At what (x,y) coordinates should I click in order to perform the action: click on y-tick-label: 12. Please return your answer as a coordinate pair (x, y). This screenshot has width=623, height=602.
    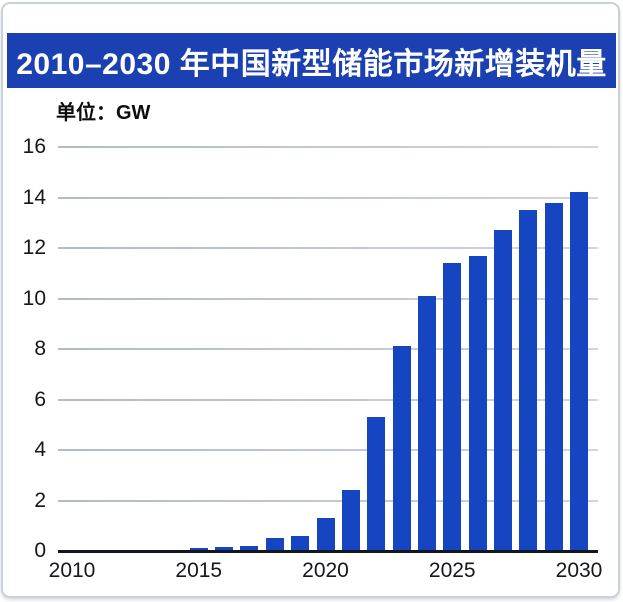
    Looking at the image, I should click on (34, 247).